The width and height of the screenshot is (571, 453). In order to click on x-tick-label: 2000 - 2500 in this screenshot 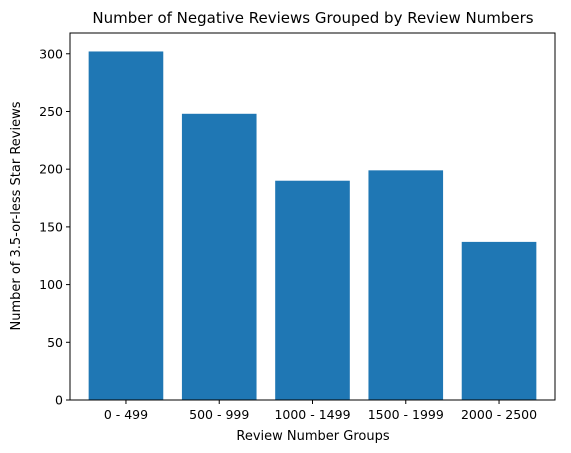, I will do `click(499, 414)`.